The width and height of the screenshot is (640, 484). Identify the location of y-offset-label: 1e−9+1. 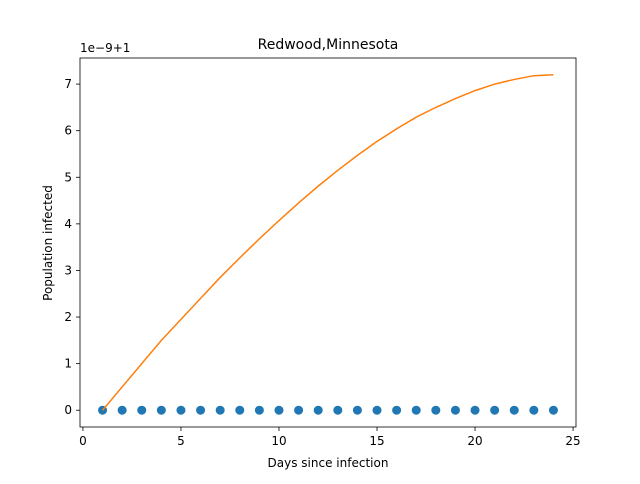
(105, 48).